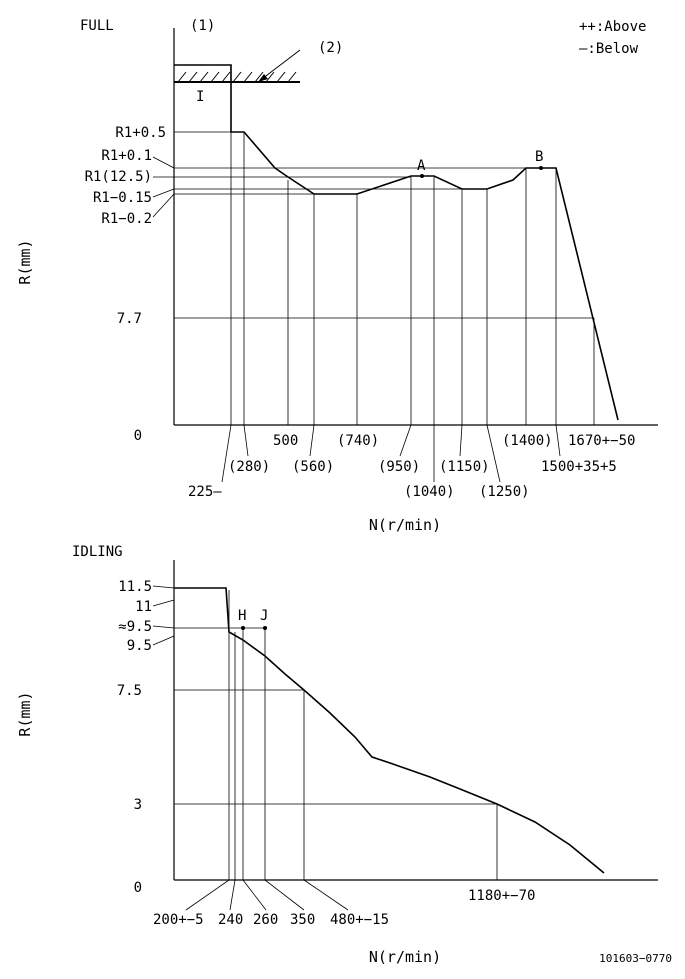  I want to click on idling-y-labels: 11.5 11 ≈9.5 9.5 7.5 3 0, so click(134, 737).